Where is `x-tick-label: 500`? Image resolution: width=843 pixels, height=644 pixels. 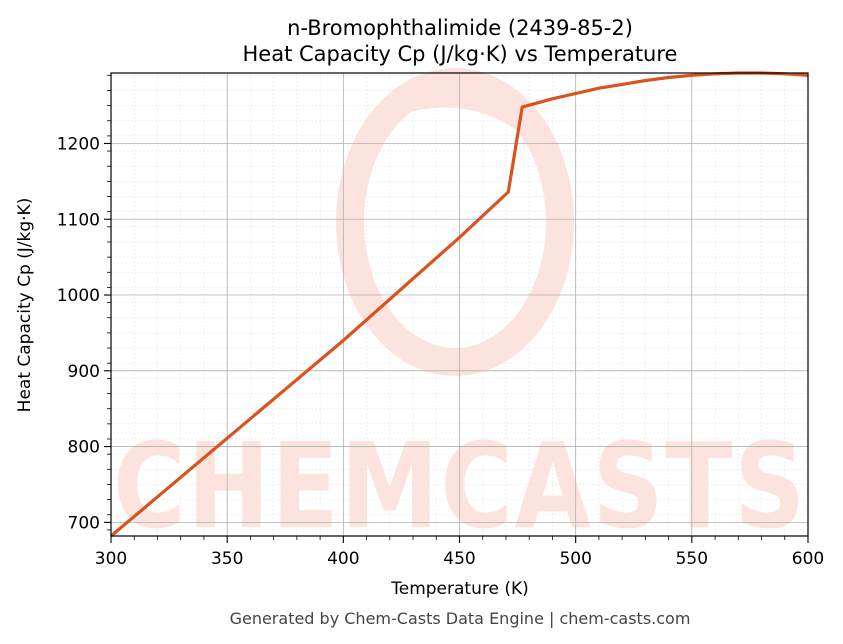
x-tick-label: 500 is located at coordinates (575, 559).